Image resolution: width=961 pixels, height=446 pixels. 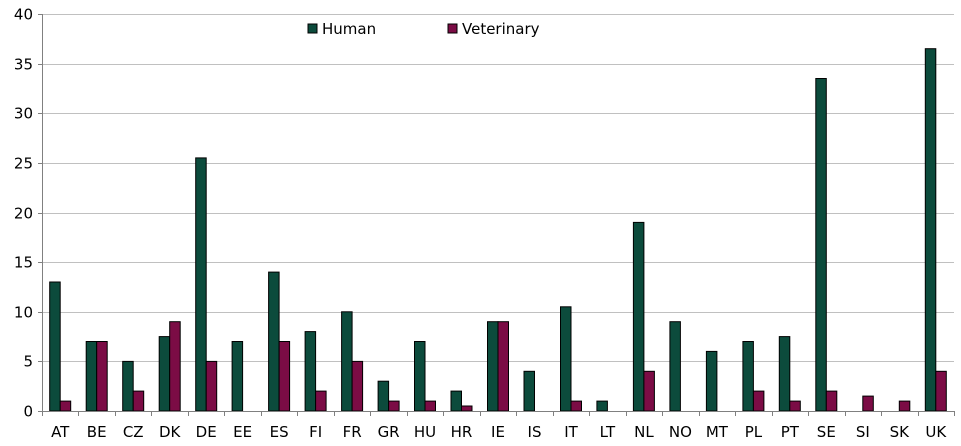 What do you see at coordinates (576, 406) in the screenshot?
I see `bar-veterinary-it` at bounding box center [576, 406].